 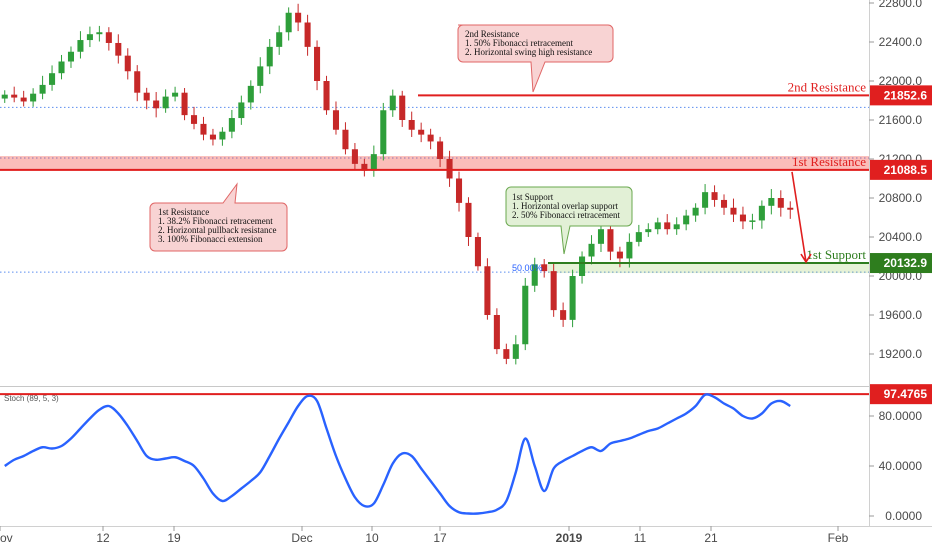 What do you see at coordinates (708, 268) in the screenshot?
I see `first-support-zone` at bounding box center [708, 268].